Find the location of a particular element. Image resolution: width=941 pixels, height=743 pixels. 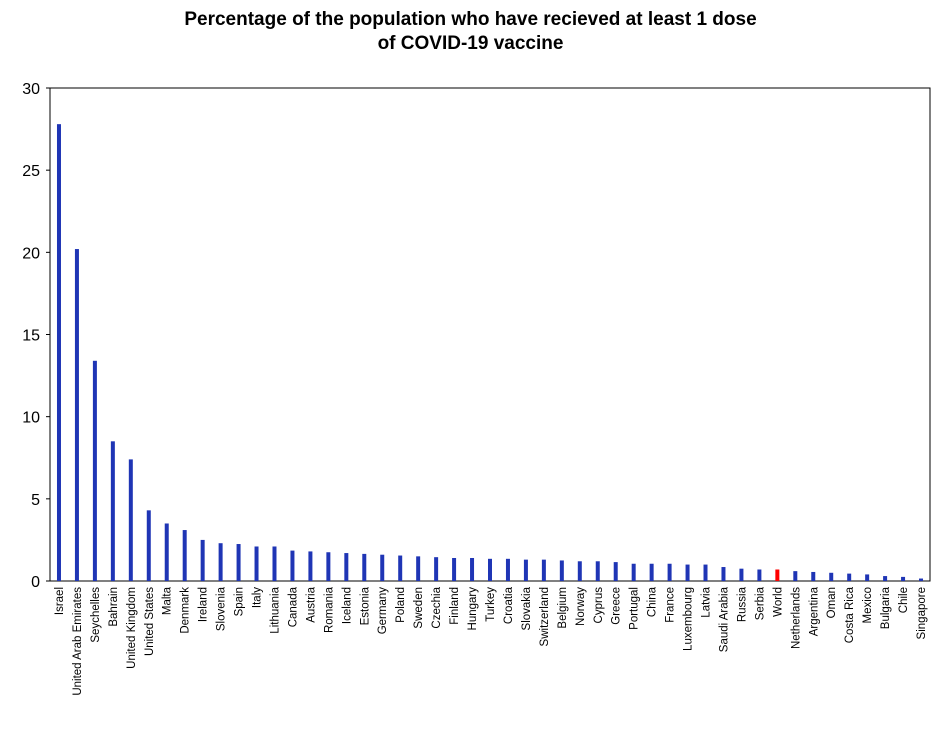

bar-israel is located at coordinates (58, 353).